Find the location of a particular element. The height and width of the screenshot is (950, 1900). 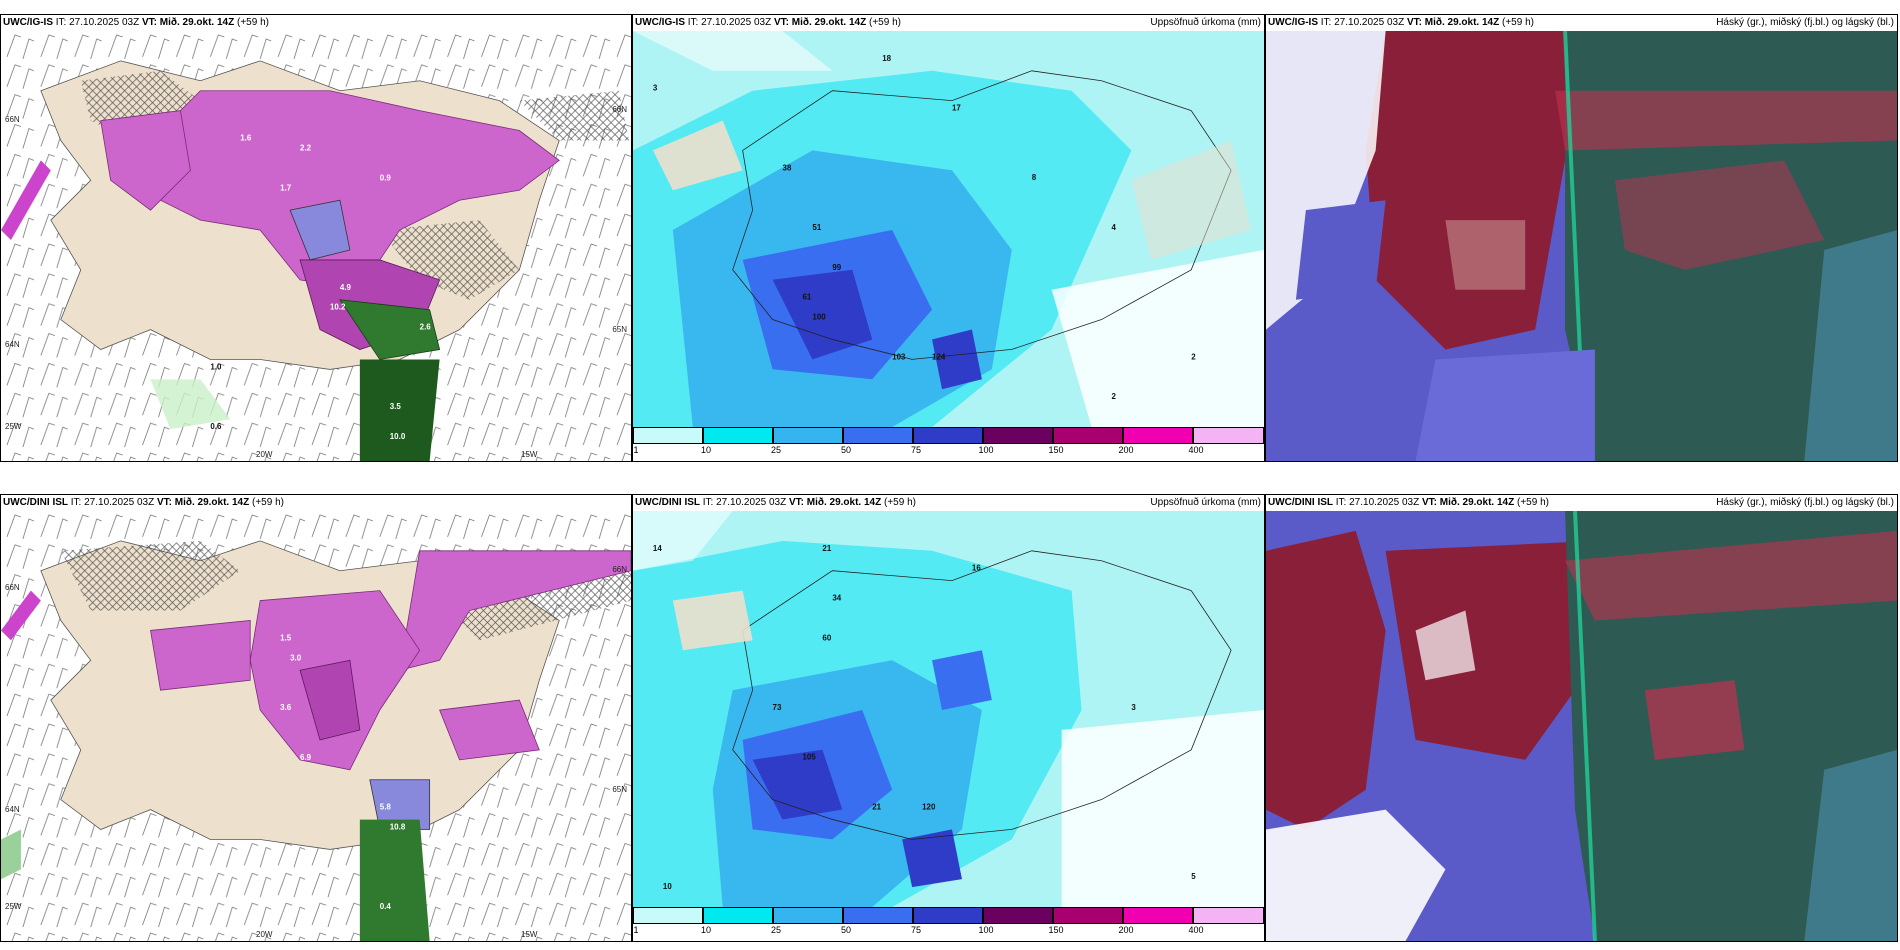

svg-text: 4 is located at coordinates (1113, 227).